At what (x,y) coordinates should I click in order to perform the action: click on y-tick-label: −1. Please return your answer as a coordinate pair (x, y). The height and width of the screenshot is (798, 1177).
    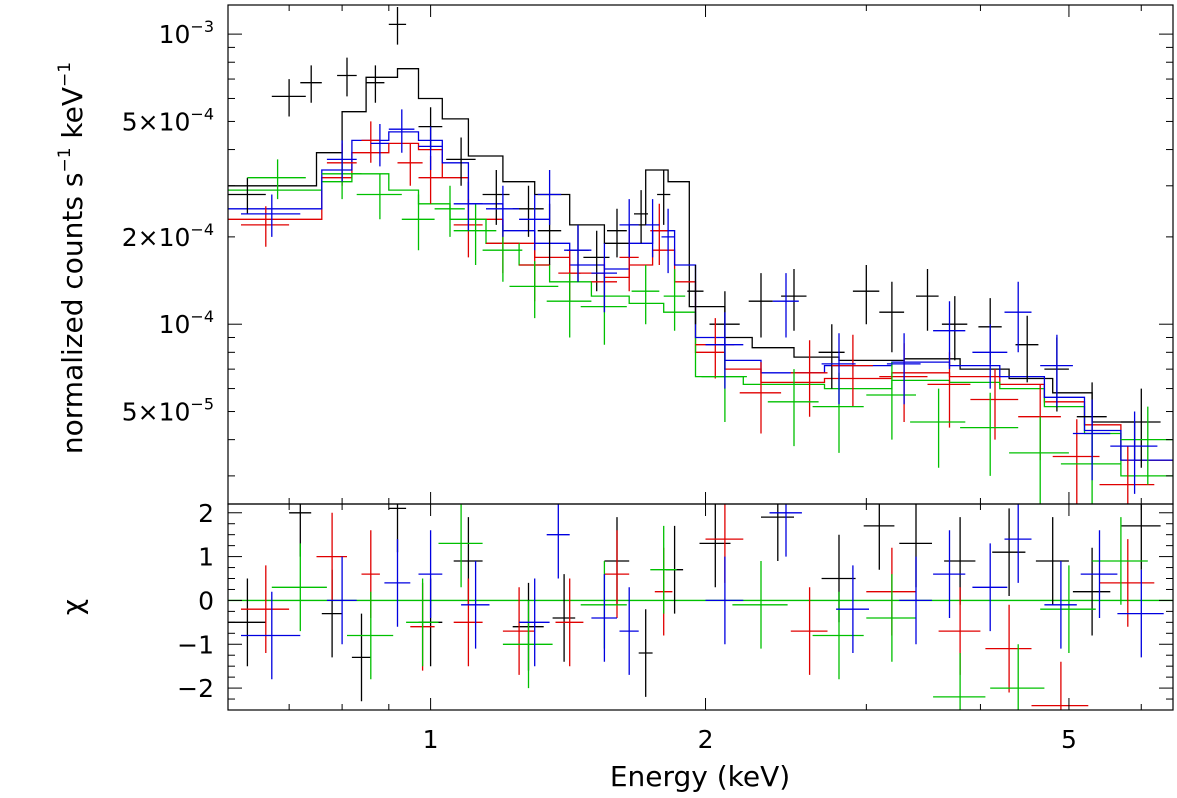
    Looking at the image, I should click on (195, 644).